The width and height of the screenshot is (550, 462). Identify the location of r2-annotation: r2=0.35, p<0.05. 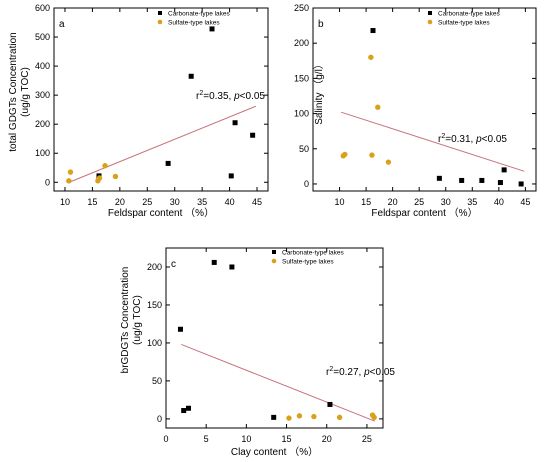
(230, 96).